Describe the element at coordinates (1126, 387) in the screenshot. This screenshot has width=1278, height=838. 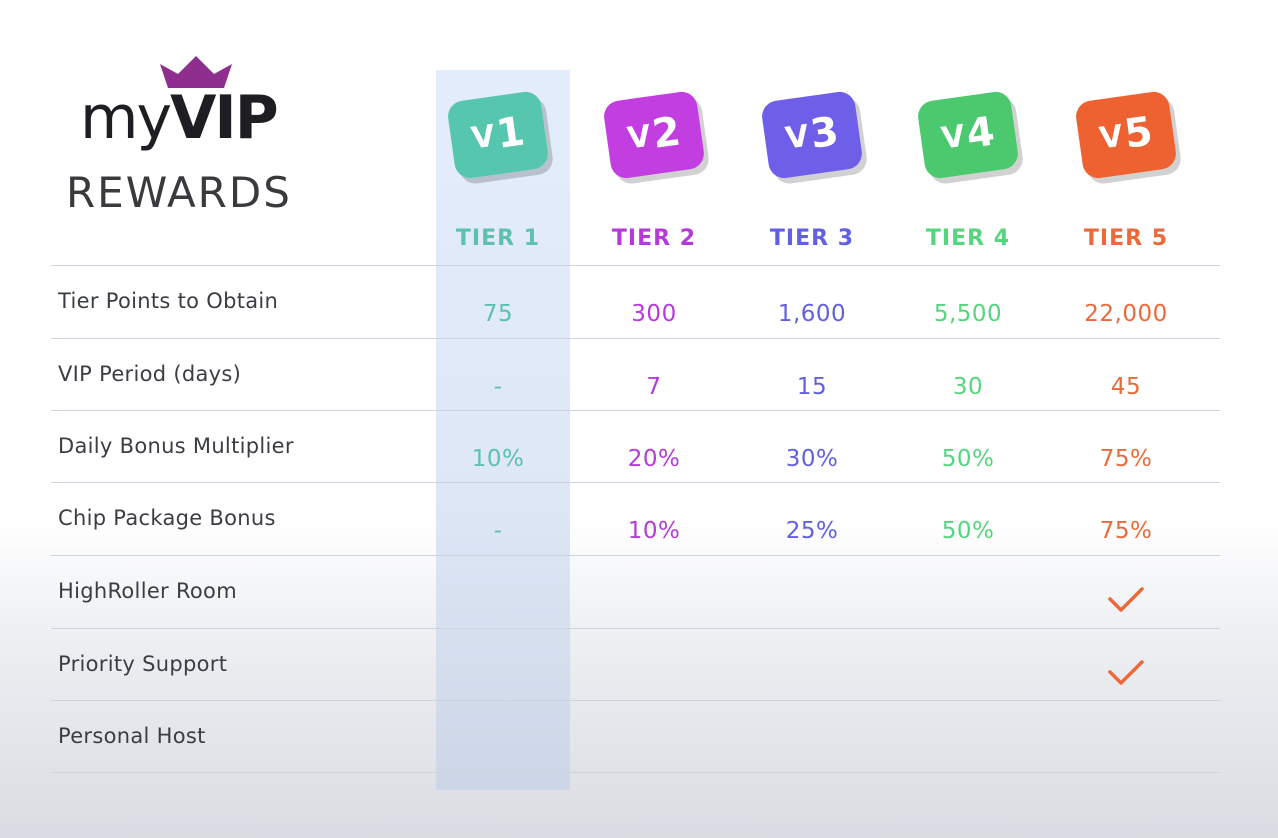
I see `tier-5-value: 45` at that location.